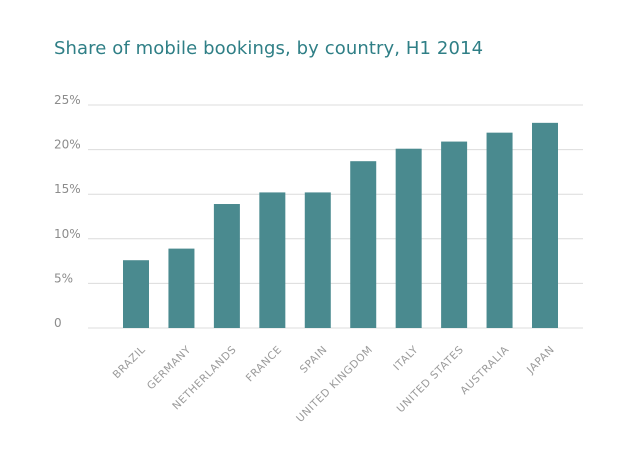  Describe the element at coordinates (540, 360) in the screenshot. I see `x-tick-label: JAPAN` at that location.